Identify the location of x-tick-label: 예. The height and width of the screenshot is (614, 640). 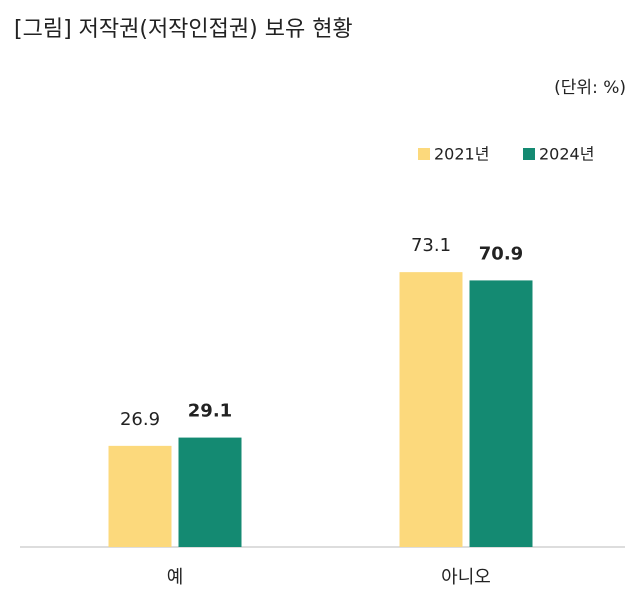
(175, 577).